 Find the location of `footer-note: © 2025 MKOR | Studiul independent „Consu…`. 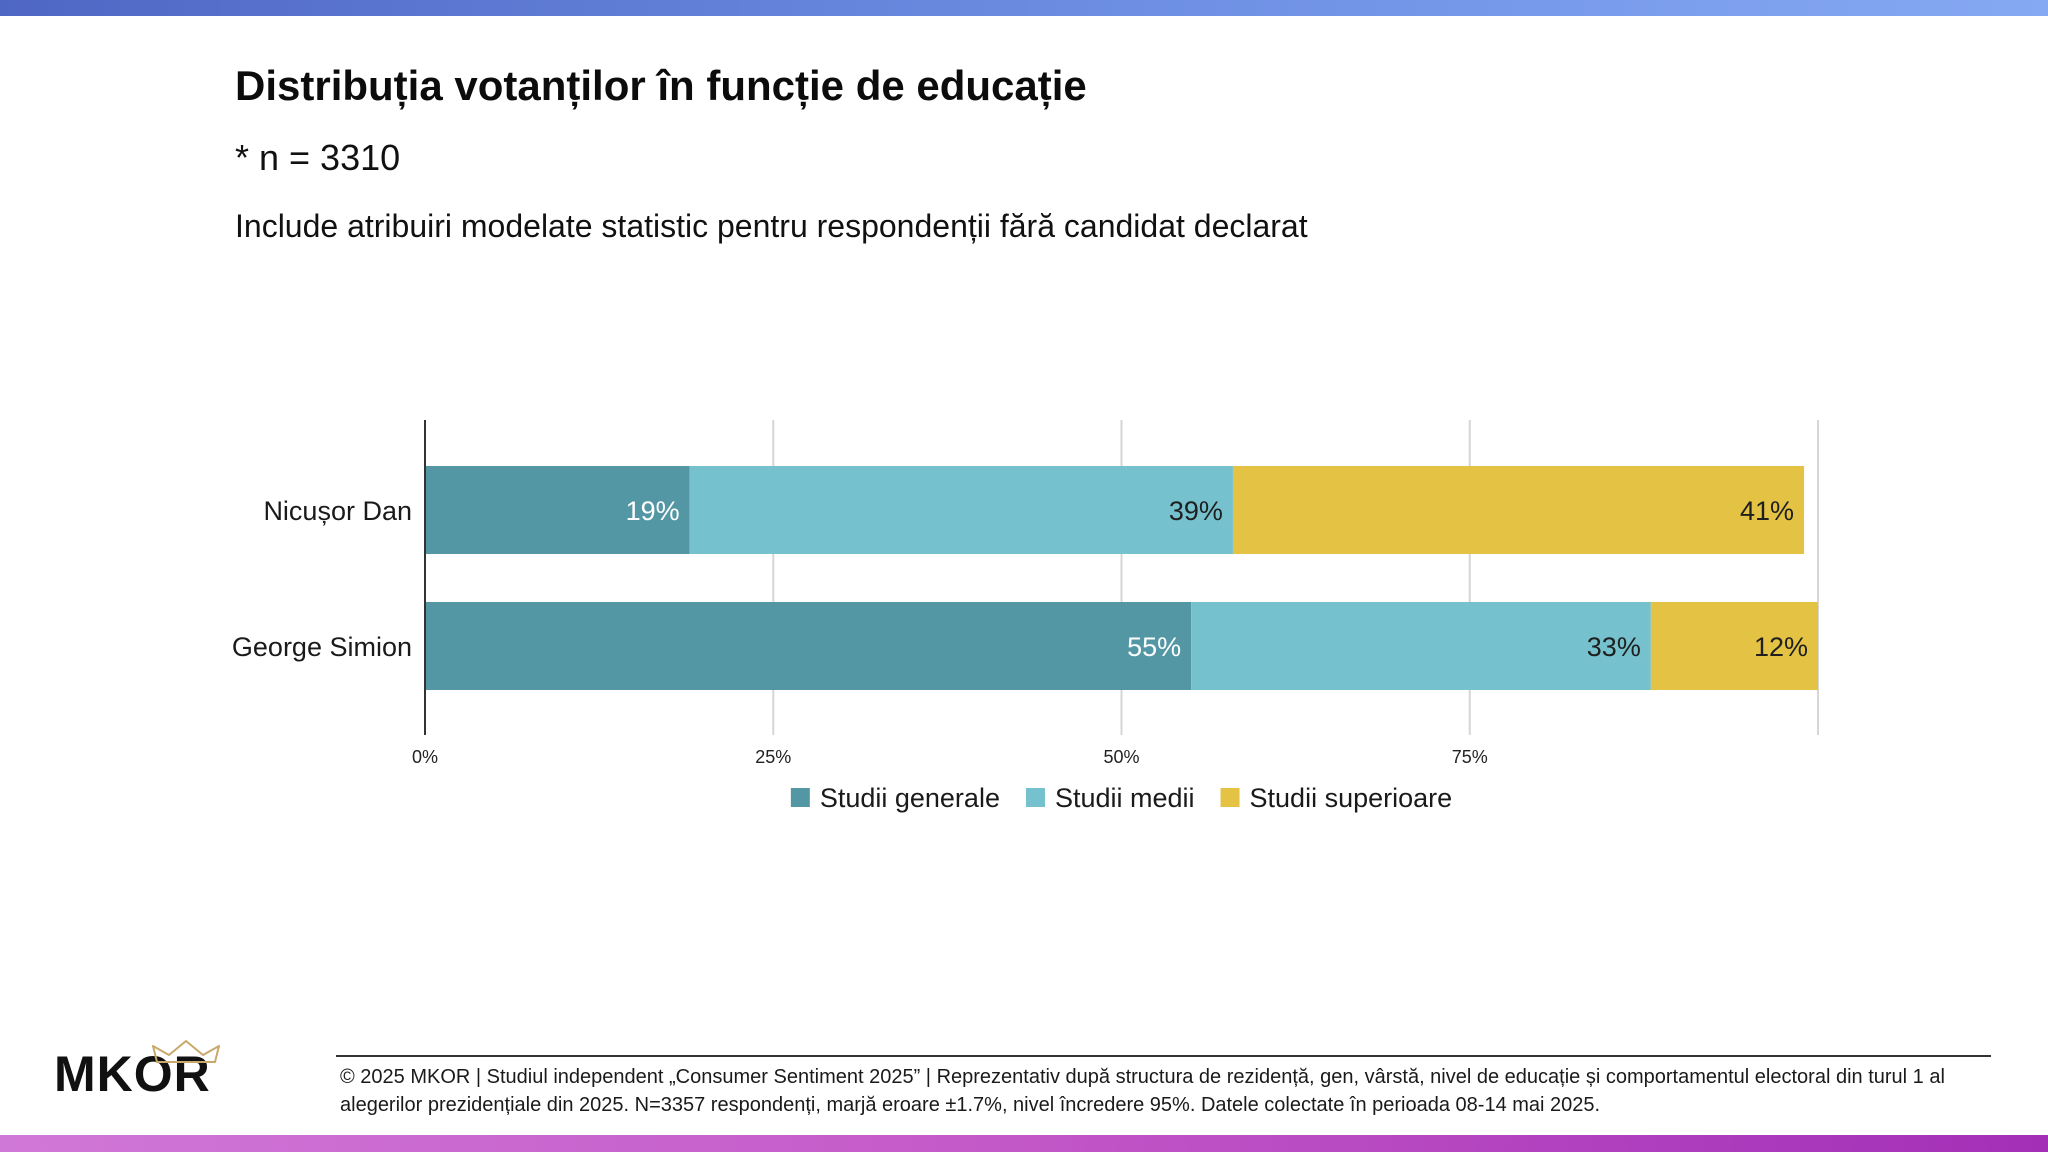

footer-note: © 2025 MKOR | Studiul independent „Consu… is located at coordinates (1142, 1091).